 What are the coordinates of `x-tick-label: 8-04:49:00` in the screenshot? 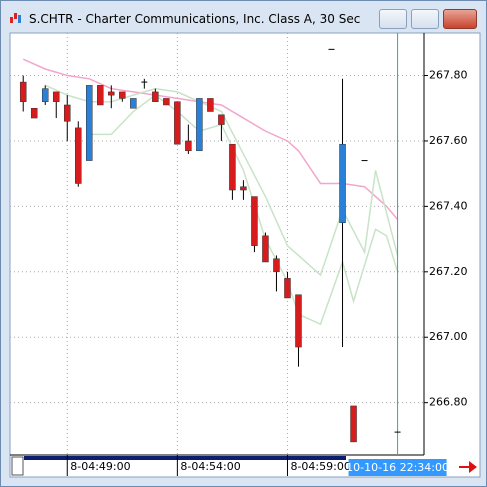 It's located at (100, 466).